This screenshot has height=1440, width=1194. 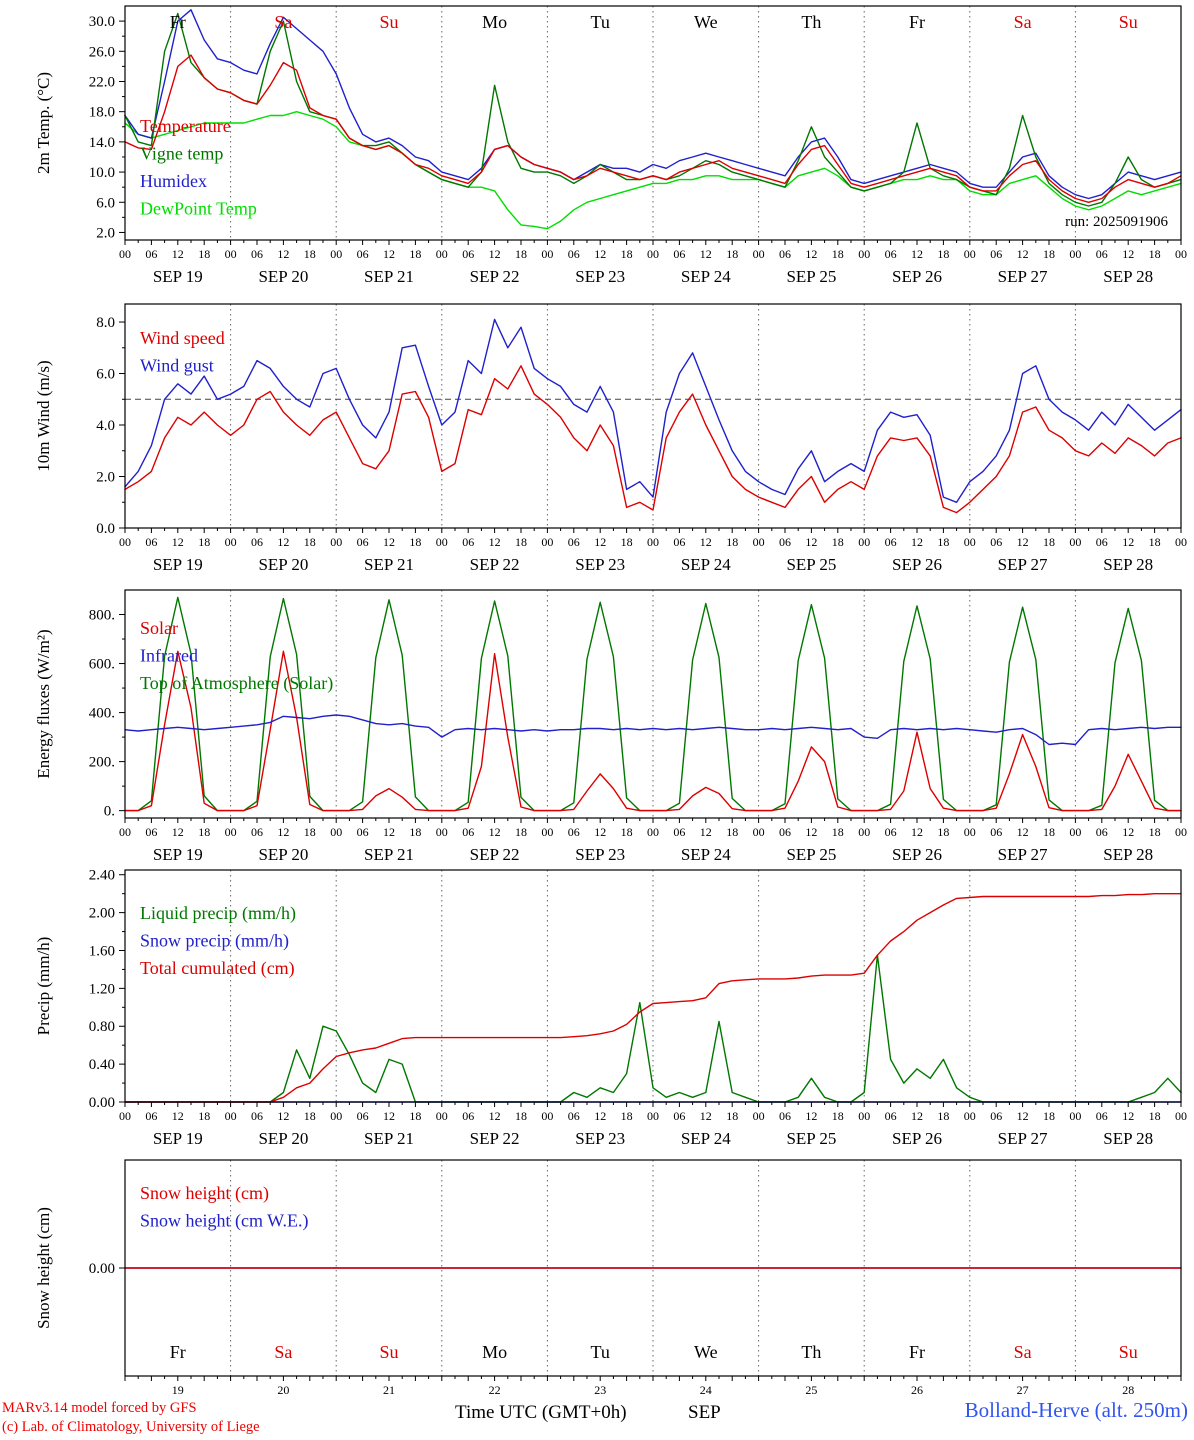 What do you see at coordinates (102, 914) in the screenshot?
I see `y-tick-label: 2.00` at bounding box center [102, 914].